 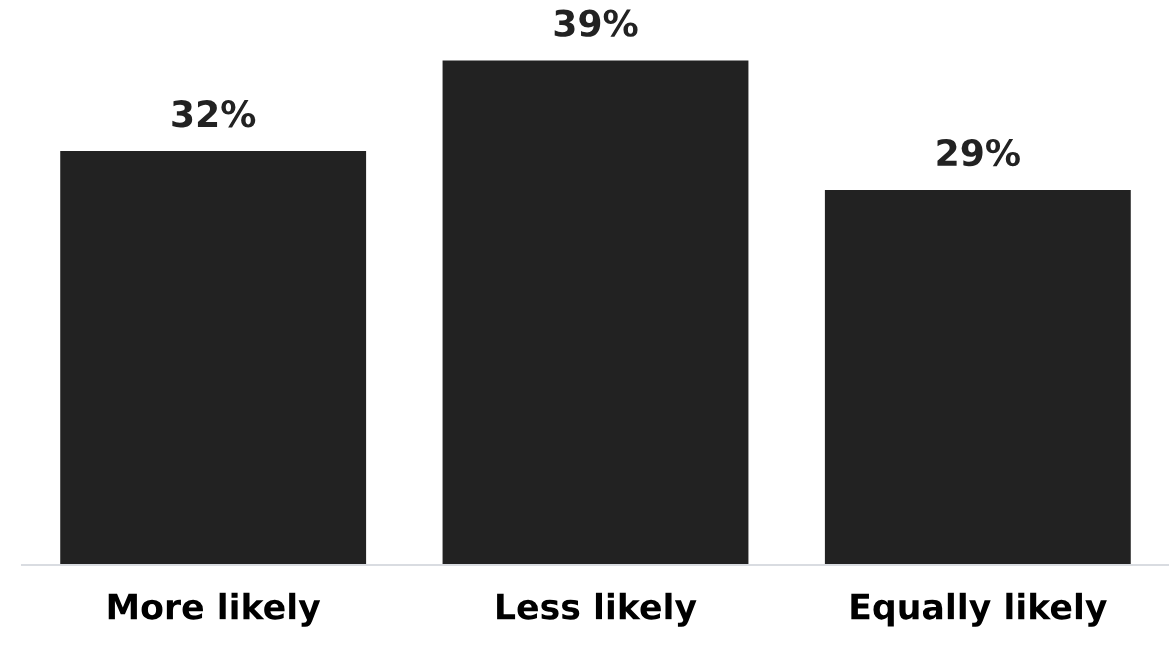 What do you see at coordinates (978, 152) in the screenshot?
I see `data-label: 29%` at bounding box center [978, 152].